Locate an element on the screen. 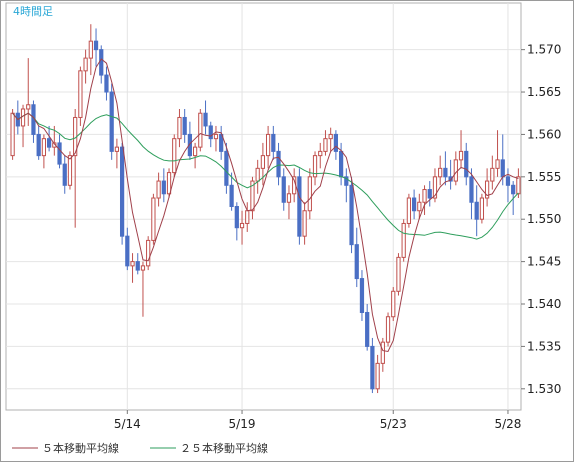 The width and height of the screenshot is (574, 462). x-tick-labels: 5/14 5/19 5/23 5/28 is located at coordinates (318, 424).